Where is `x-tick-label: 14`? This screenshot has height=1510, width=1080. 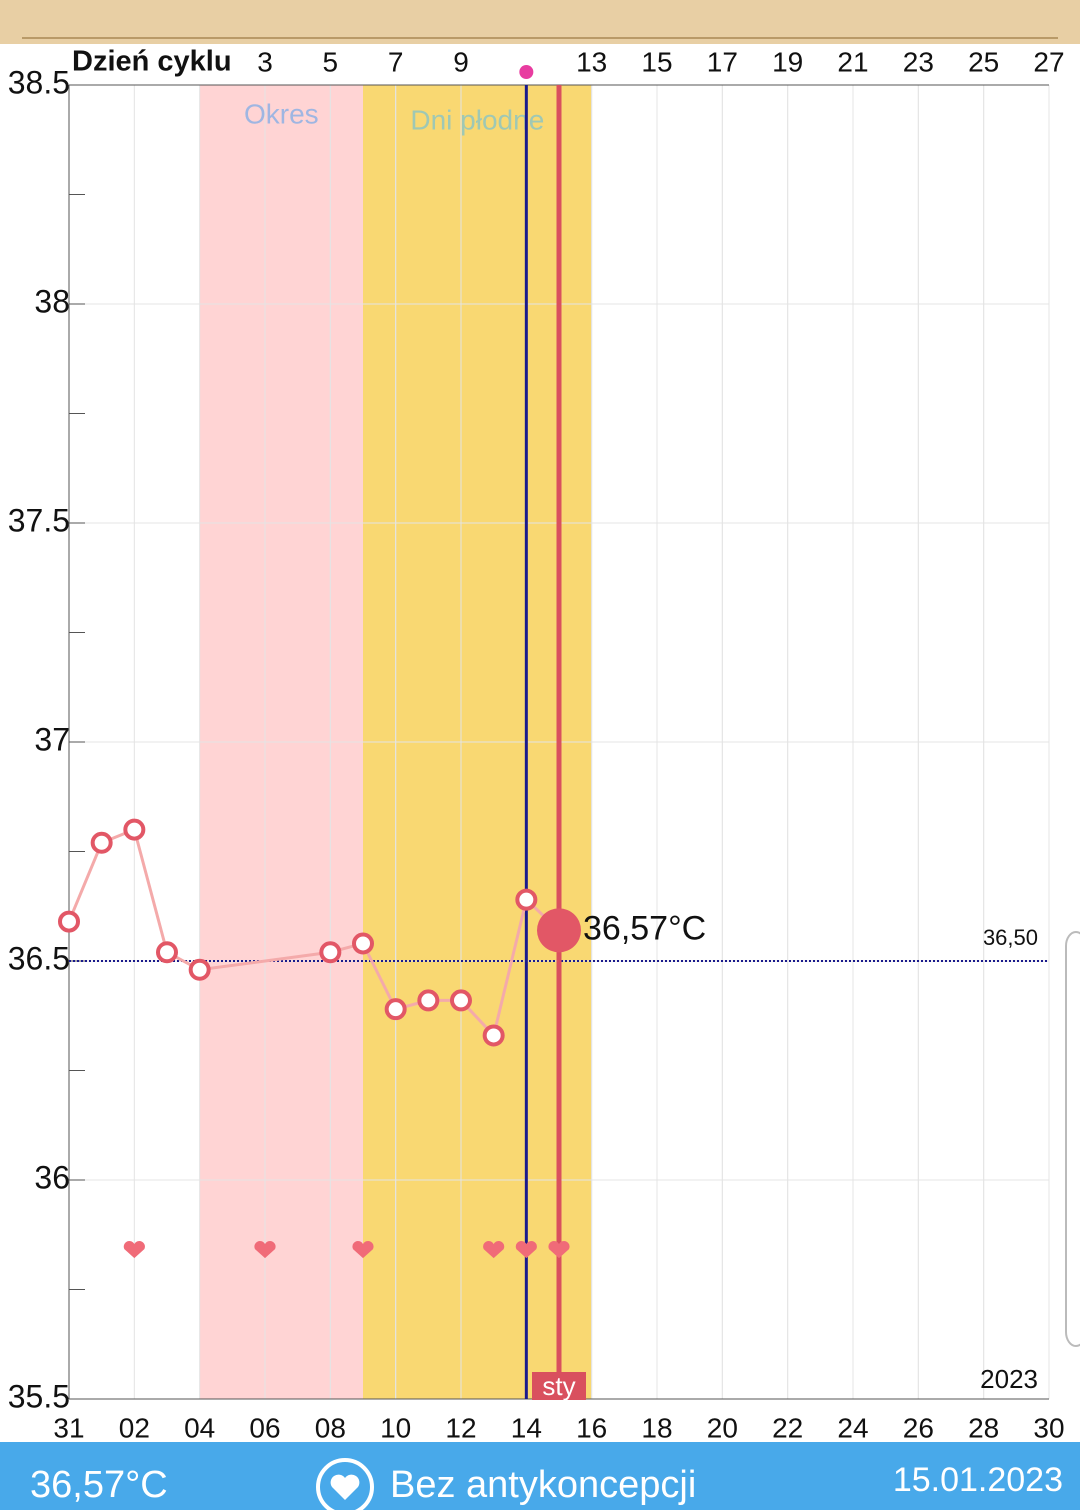
x-tick-label: 14 is located at coordinates (526, 1427).